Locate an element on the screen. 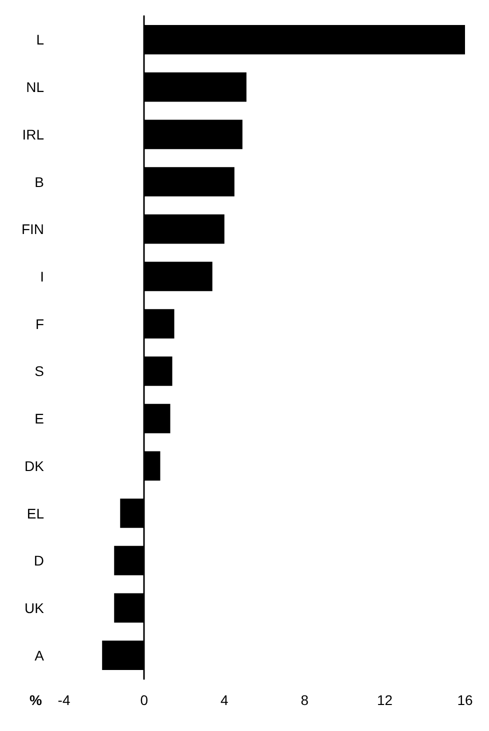 Image resolution: width=489 pixels, height=731 pixels. x-tick-label: 8 is located at coordinates (304, 700).